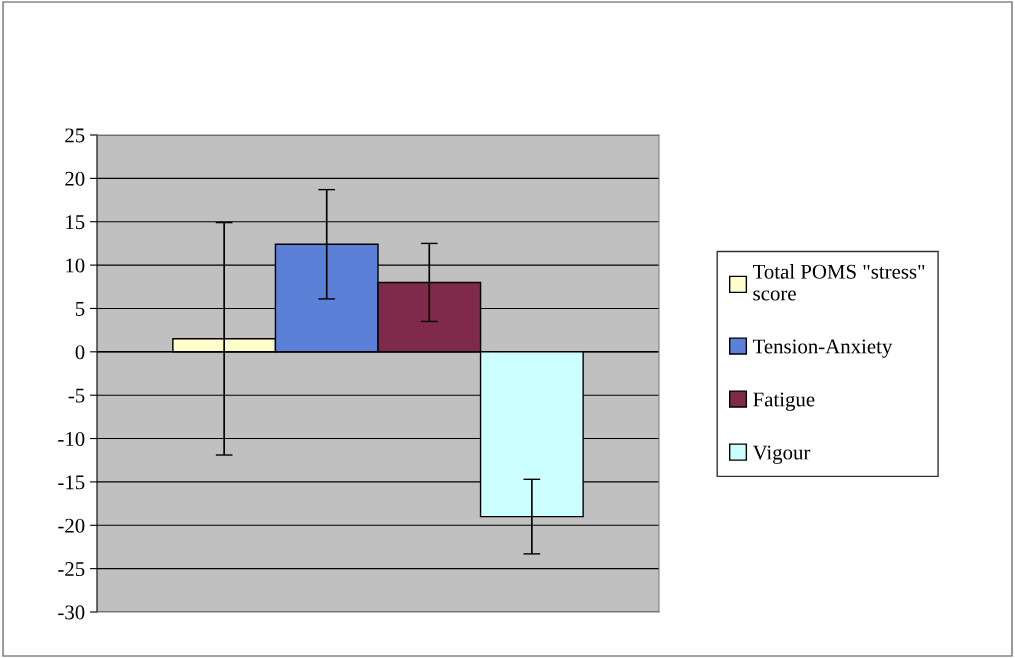 This screenshot has height=658, width=1015. Describe the element at coordinates (781, 454) in the screenshot. I see `legend-label: Vigour` at that location.